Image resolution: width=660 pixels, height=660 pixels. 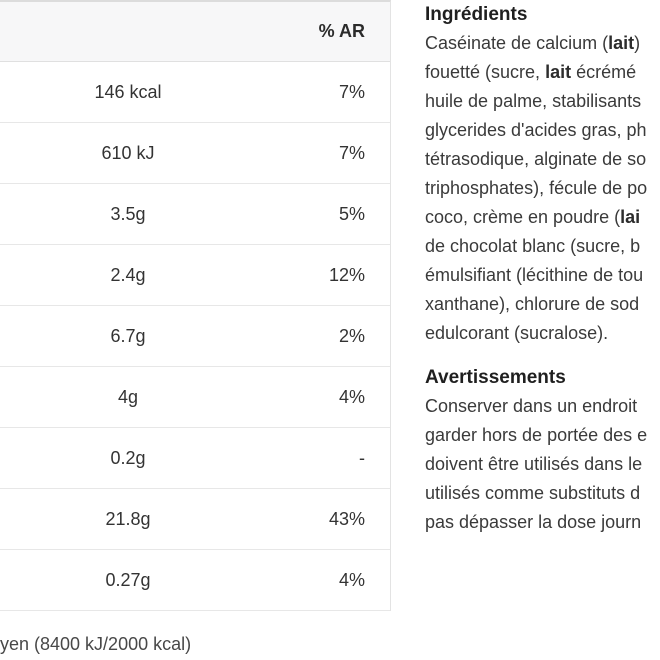 What do you see at coordinates (195, 336) in the screenshot?
I see `table-row: 6.7g 2%` at bounding box center [195, 336].